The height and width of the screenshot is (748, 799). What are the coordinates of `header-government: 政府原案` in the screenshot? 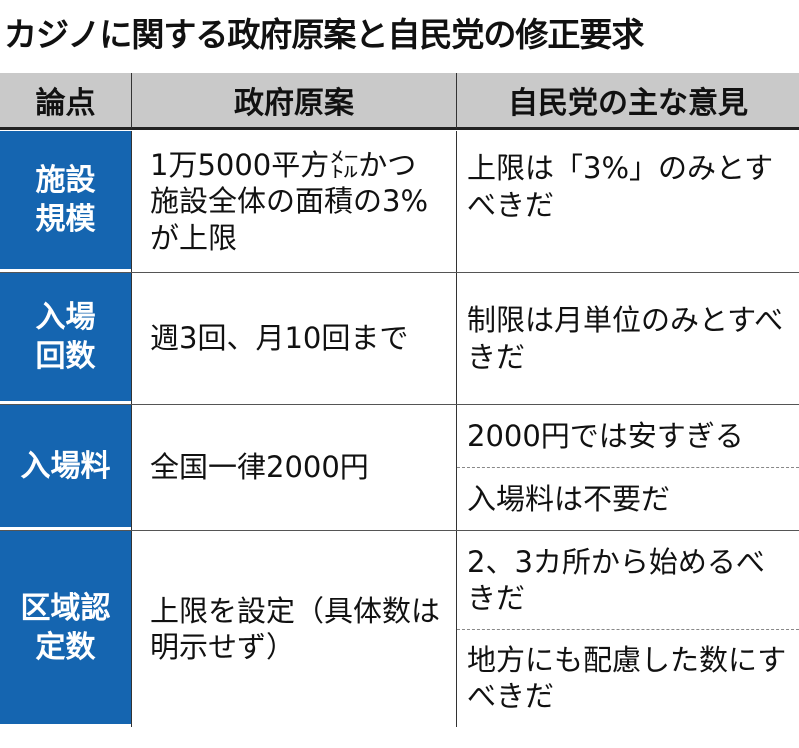 It's located at (293, 101).